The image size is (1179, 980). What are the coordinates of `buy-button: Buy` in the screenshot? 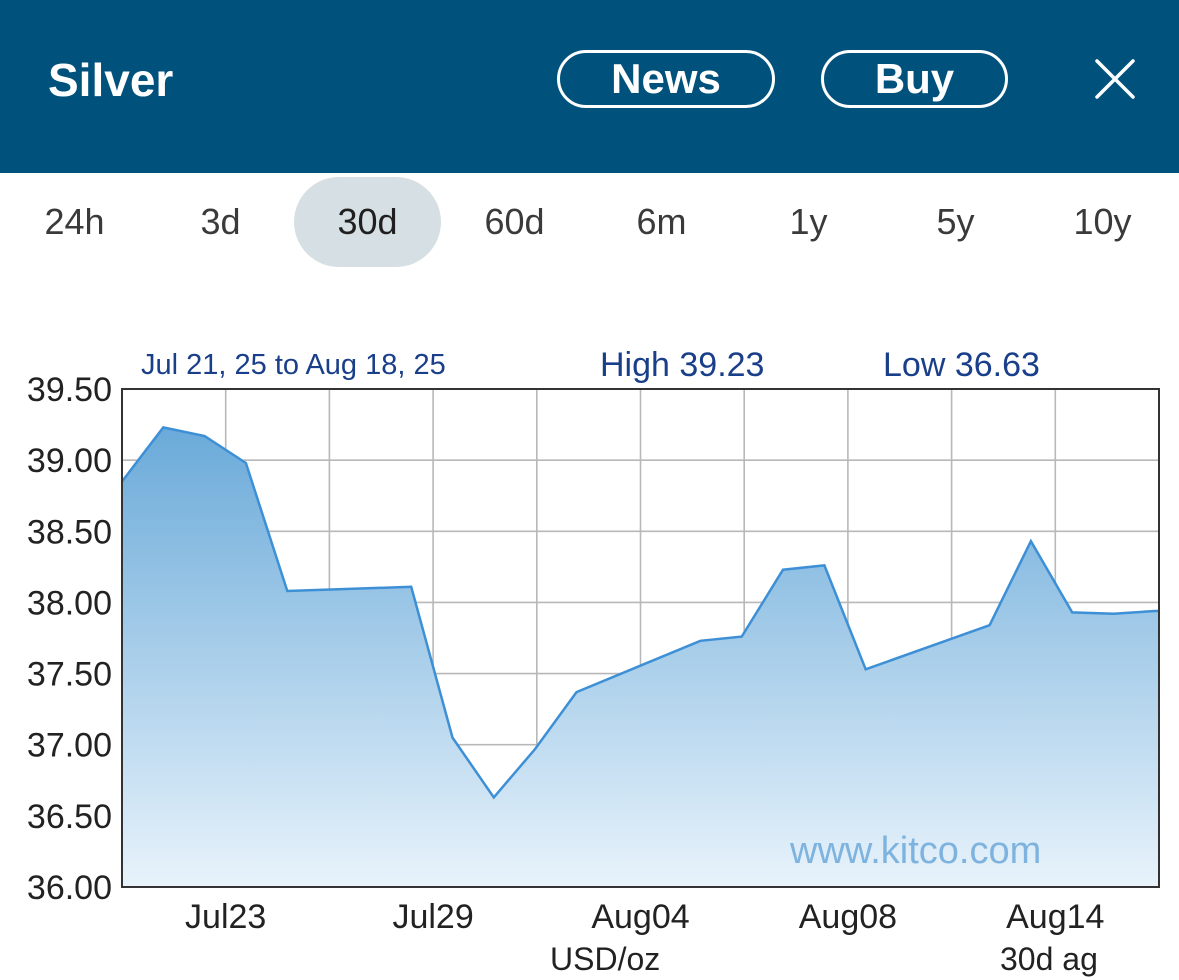 It's located at (914, 79).